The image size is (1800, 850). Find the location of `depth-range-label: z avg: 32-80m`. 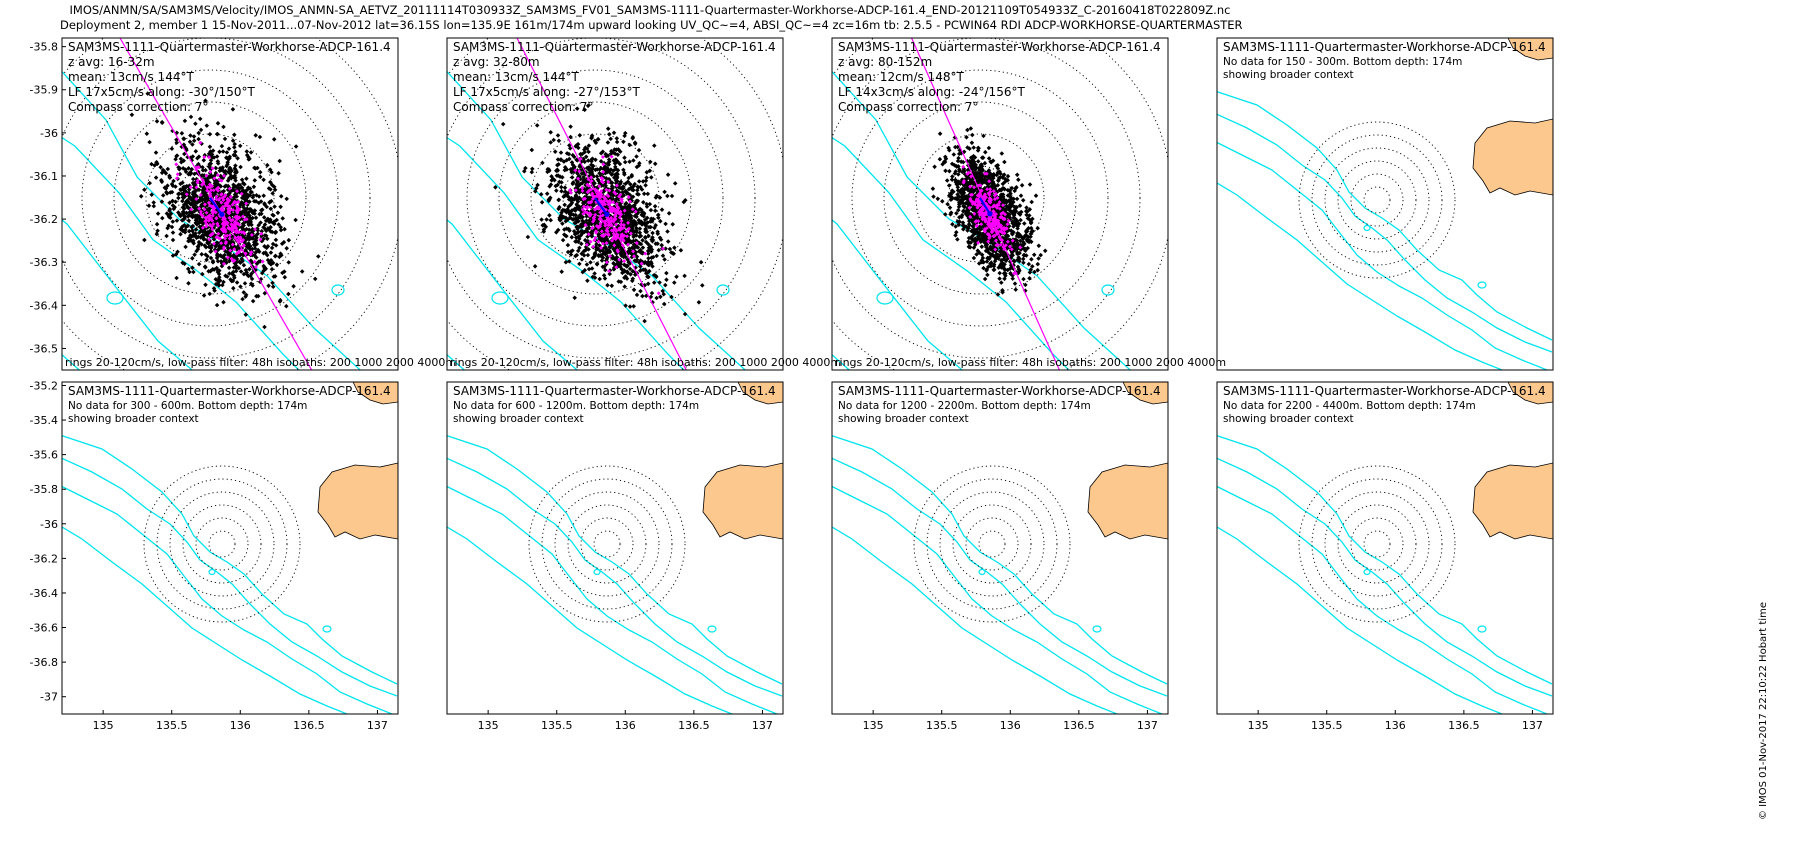

depth-range-label: z avg: 32-80m is located at coordinates (496, 62).